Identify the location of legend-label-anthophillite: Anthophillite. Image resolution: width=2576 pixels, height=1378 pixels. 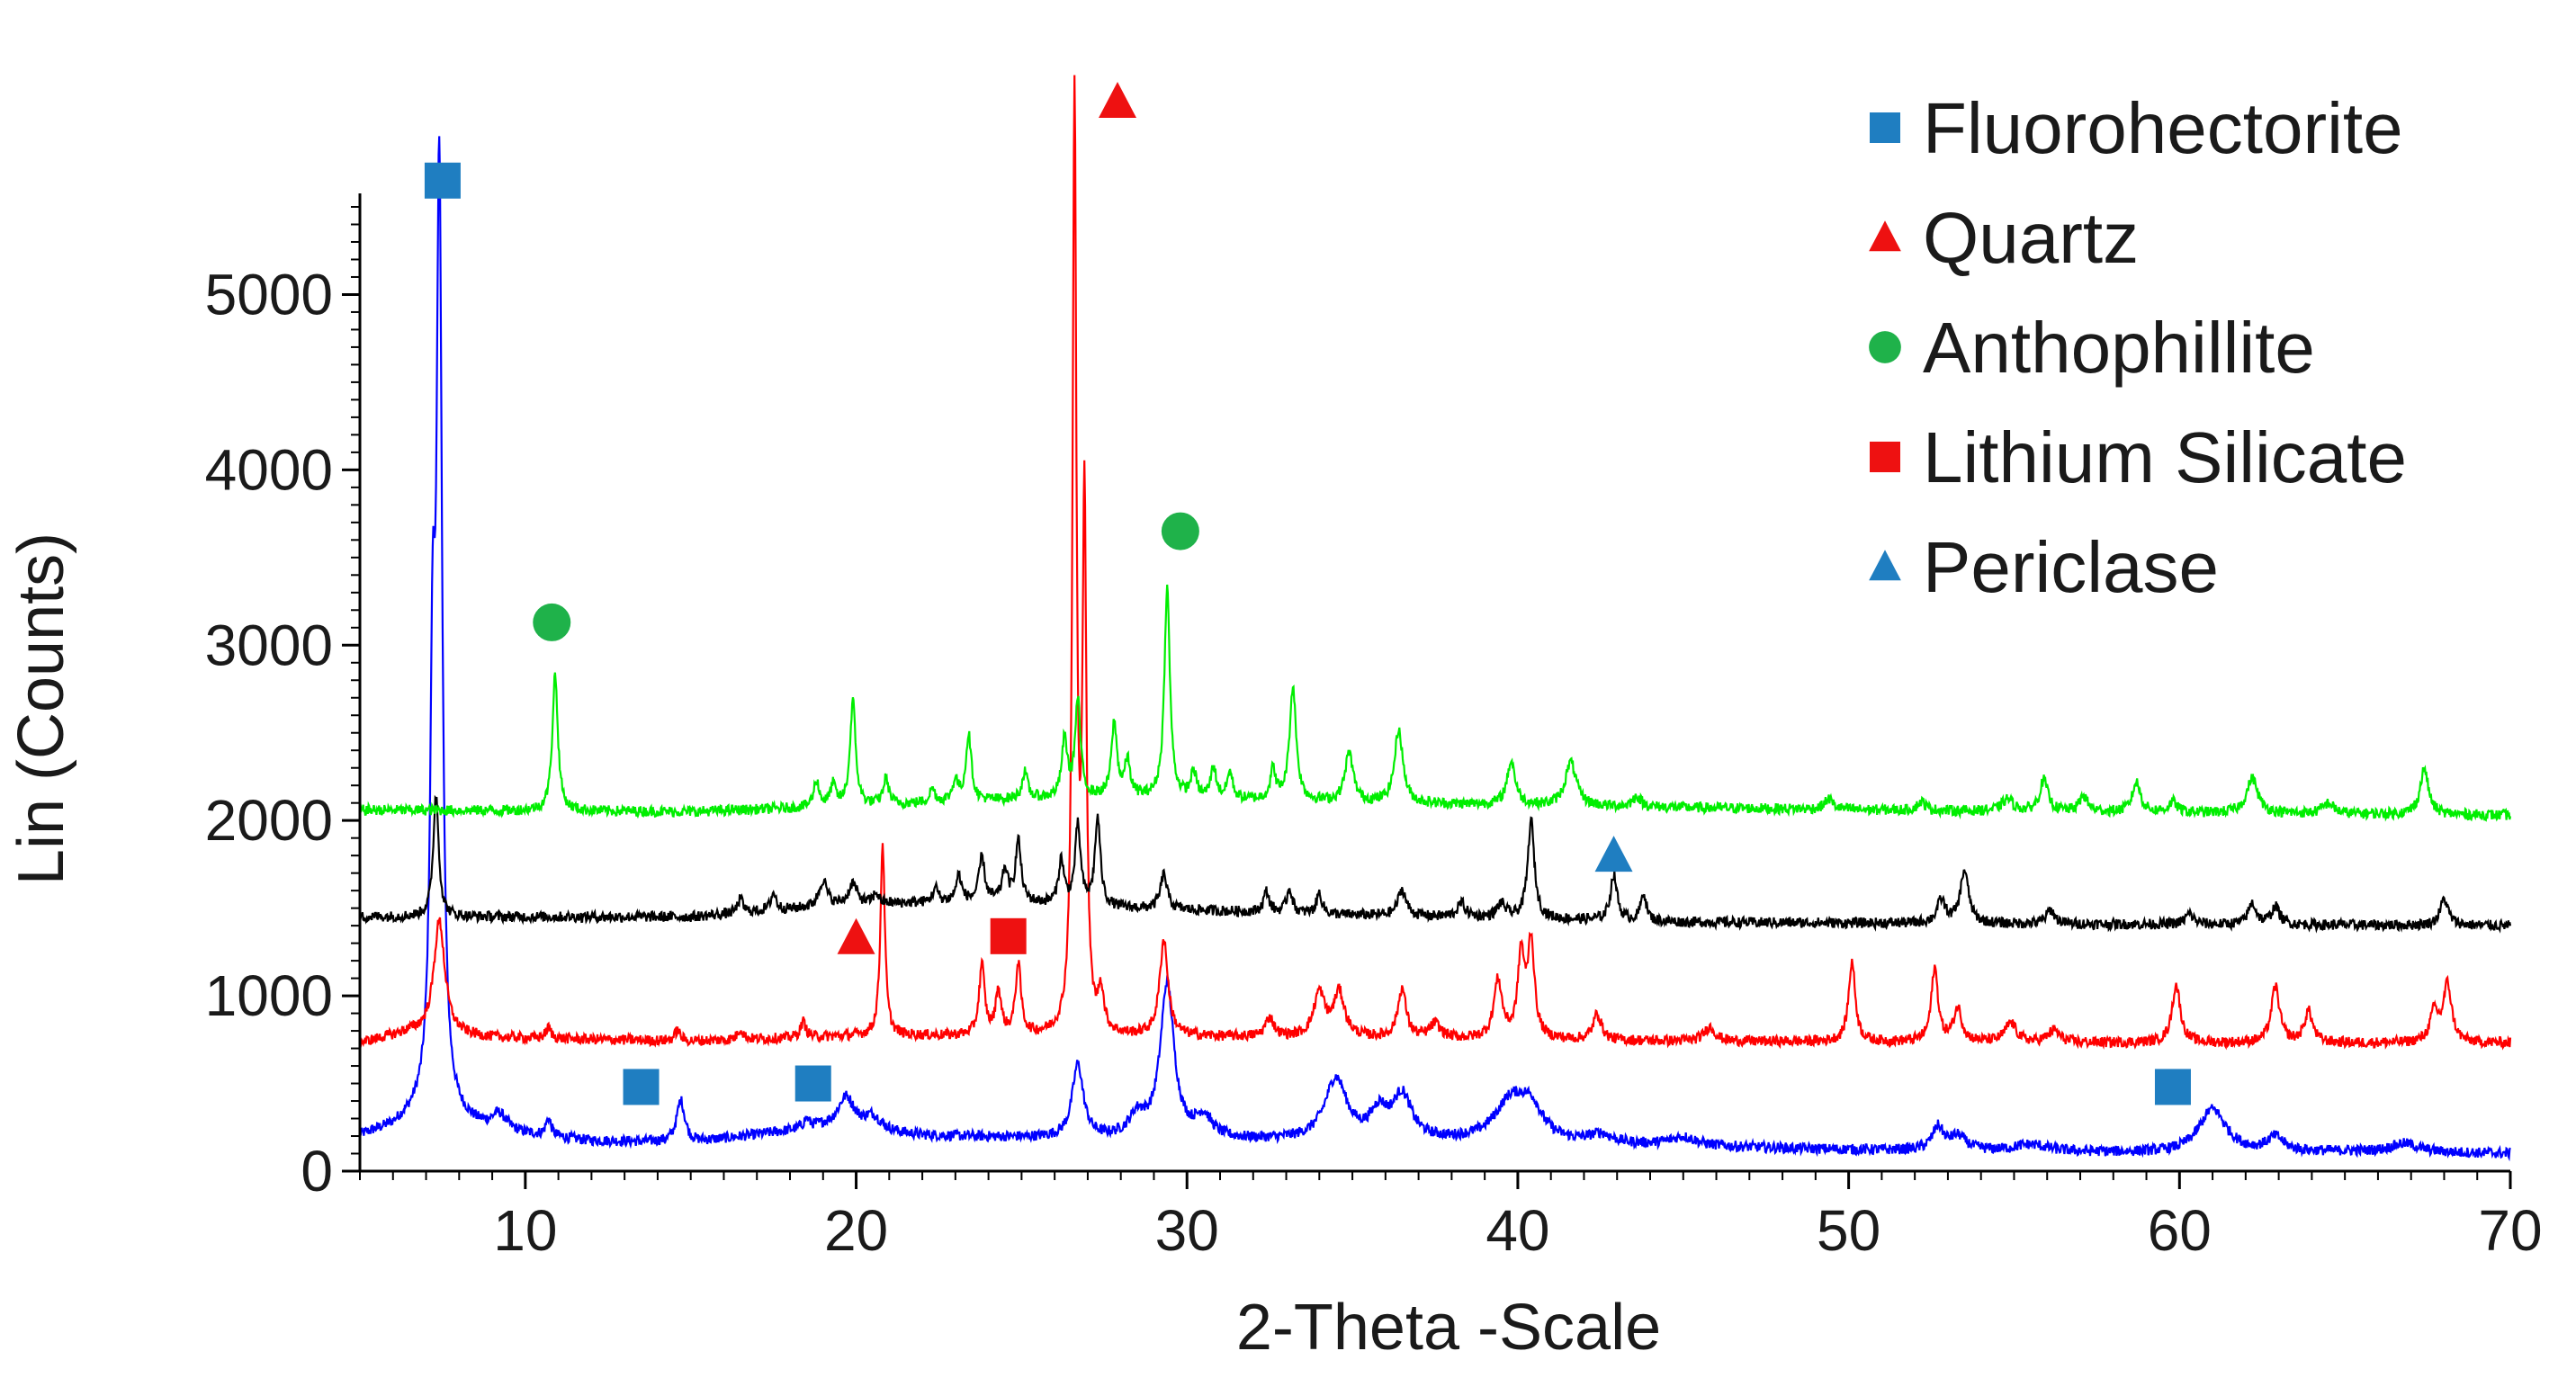
(2119, 348).